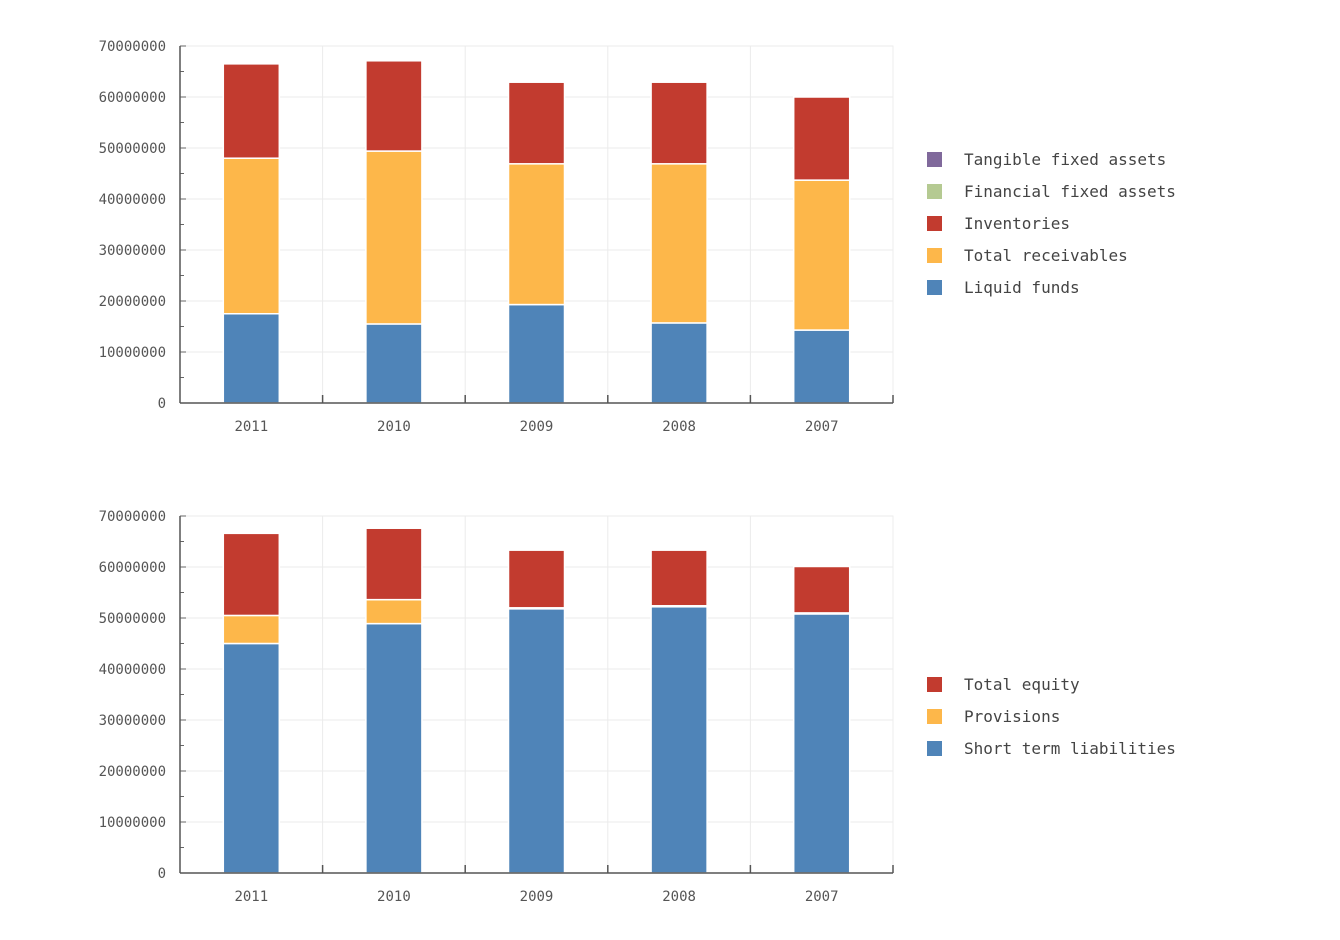  What do you see at coordinates (1022, 684) in the screenshot?
I see `legend-label: Total equity` at bounding box center [1022, 684].